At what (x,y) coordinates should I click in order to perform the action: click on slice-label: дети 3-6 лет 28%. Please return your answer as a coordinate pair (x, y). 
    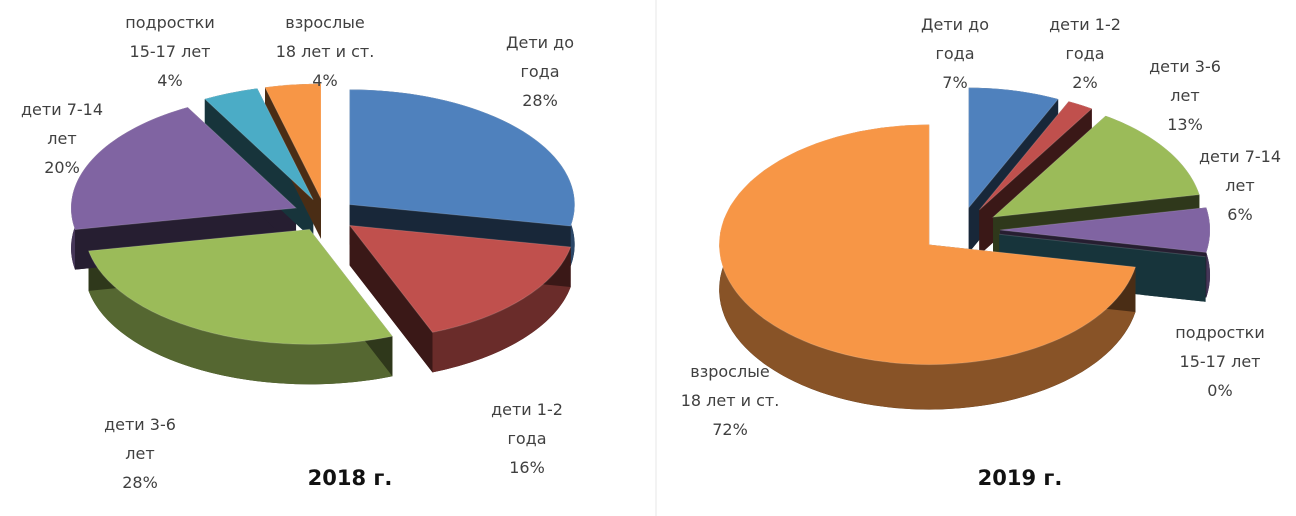
    Looking at the image, I should click on (140, 453).